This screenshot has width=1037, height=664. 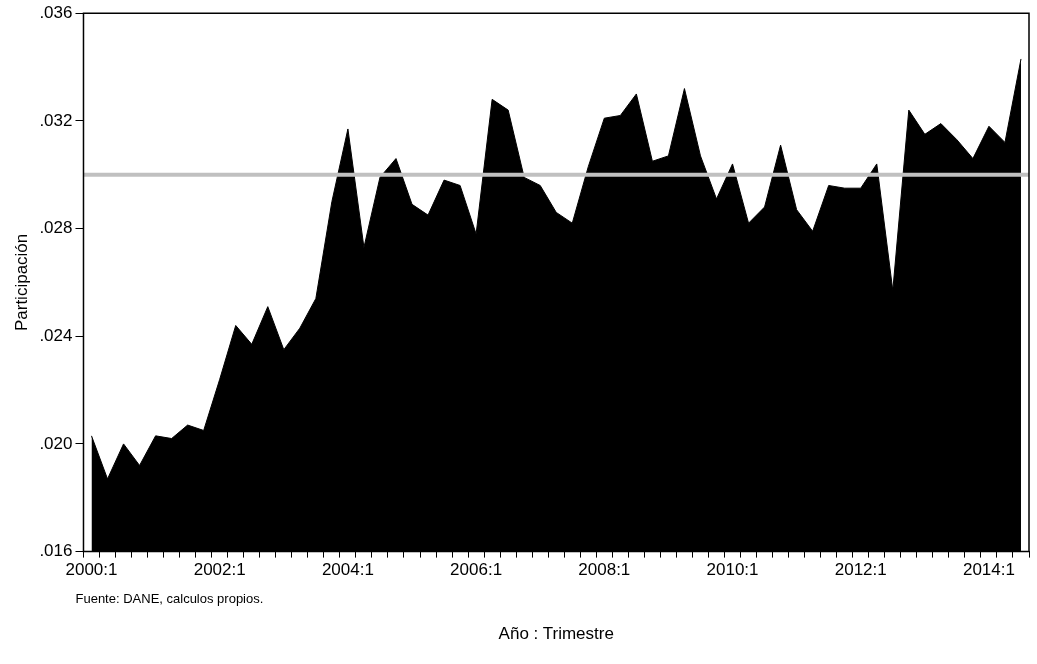 What do you see at coordinates (169, 599) in the screenshot?
I see `source-note: Fuente: DANE, calculos propios.` at bounding box center [169, 599].